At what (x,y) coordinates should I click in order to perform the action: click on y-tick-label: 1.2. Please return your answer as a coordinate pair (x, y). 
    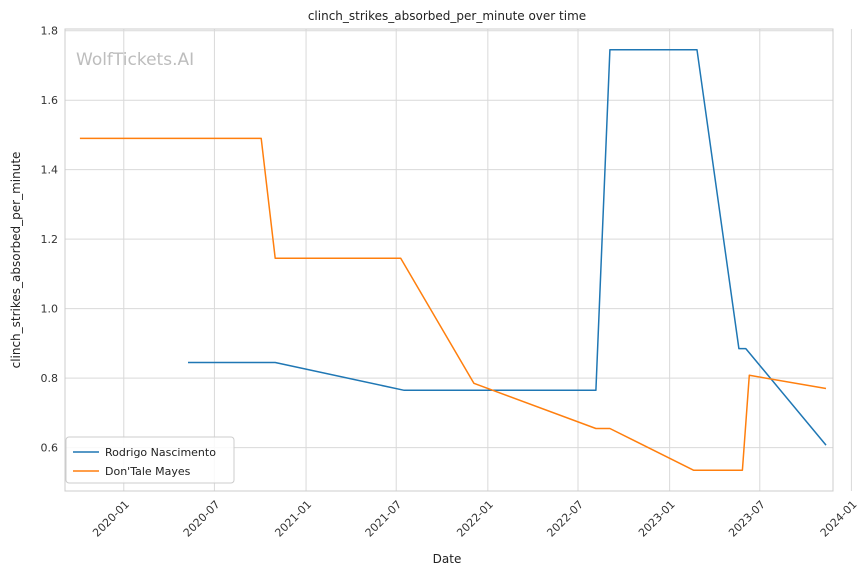
    Looking at the image, I should click on (50, 239).